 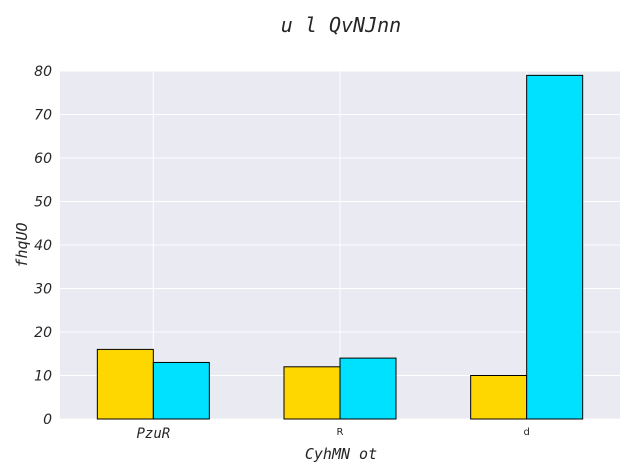 What do you see at coordinates (368, 388) in the screenshot?
I see `bar-series-2-R` at bounding box center [368, 388].